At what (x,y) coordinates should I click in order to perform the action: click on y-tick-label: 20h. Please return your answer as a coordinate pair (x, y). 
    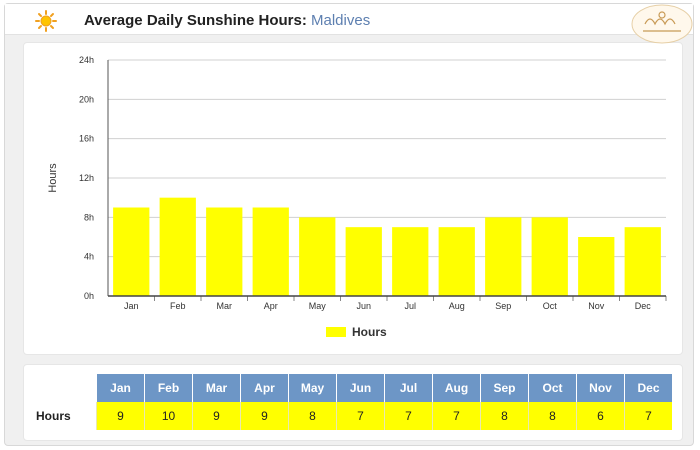
    Looking at the image, I should click on (86, 99).